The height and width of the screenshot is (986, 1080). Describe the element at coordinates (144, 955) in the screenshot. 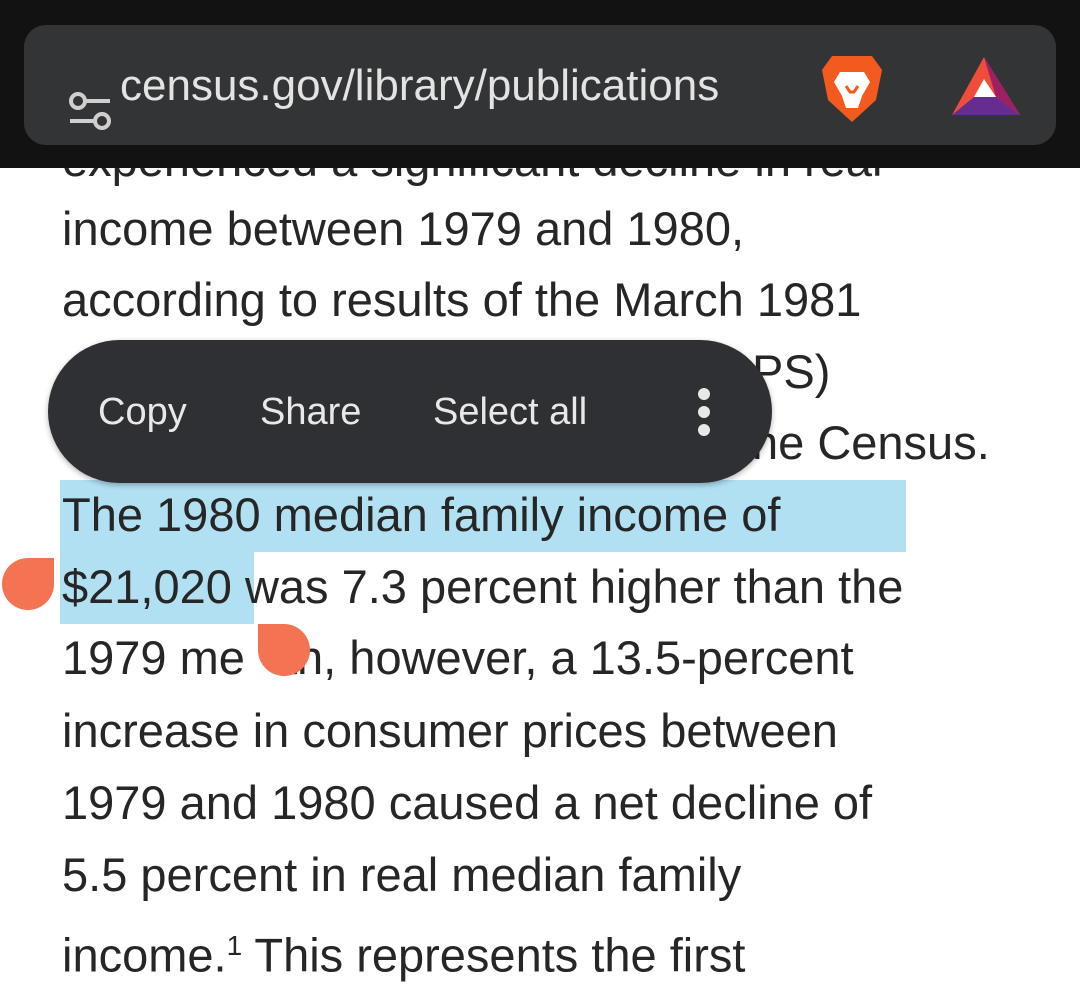

I see `text-fragment: income.` at that location.